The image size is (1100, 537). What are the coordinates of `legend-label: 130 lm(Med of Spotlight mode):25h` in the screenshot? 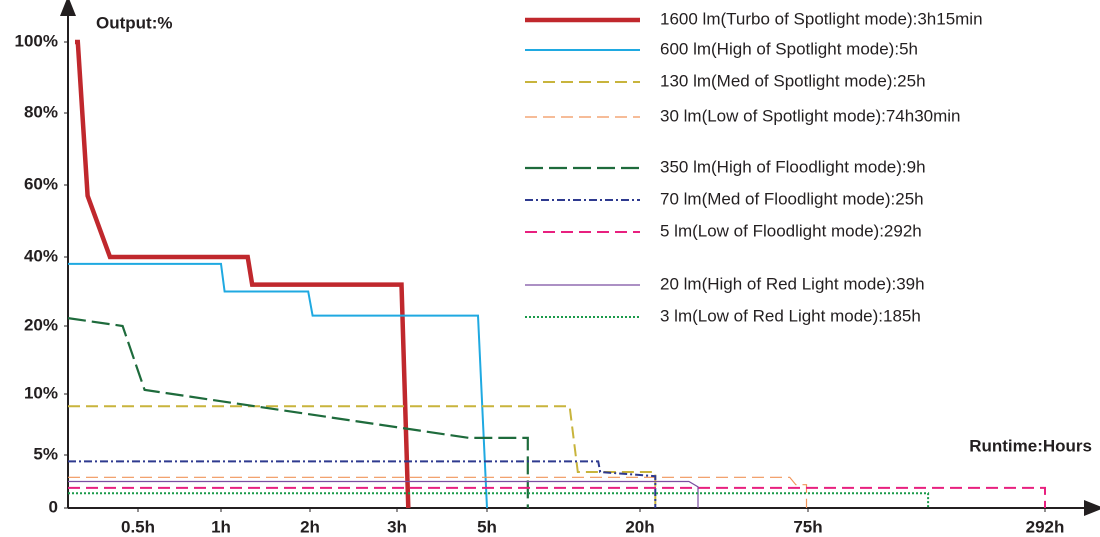 It's located at (793, 80).